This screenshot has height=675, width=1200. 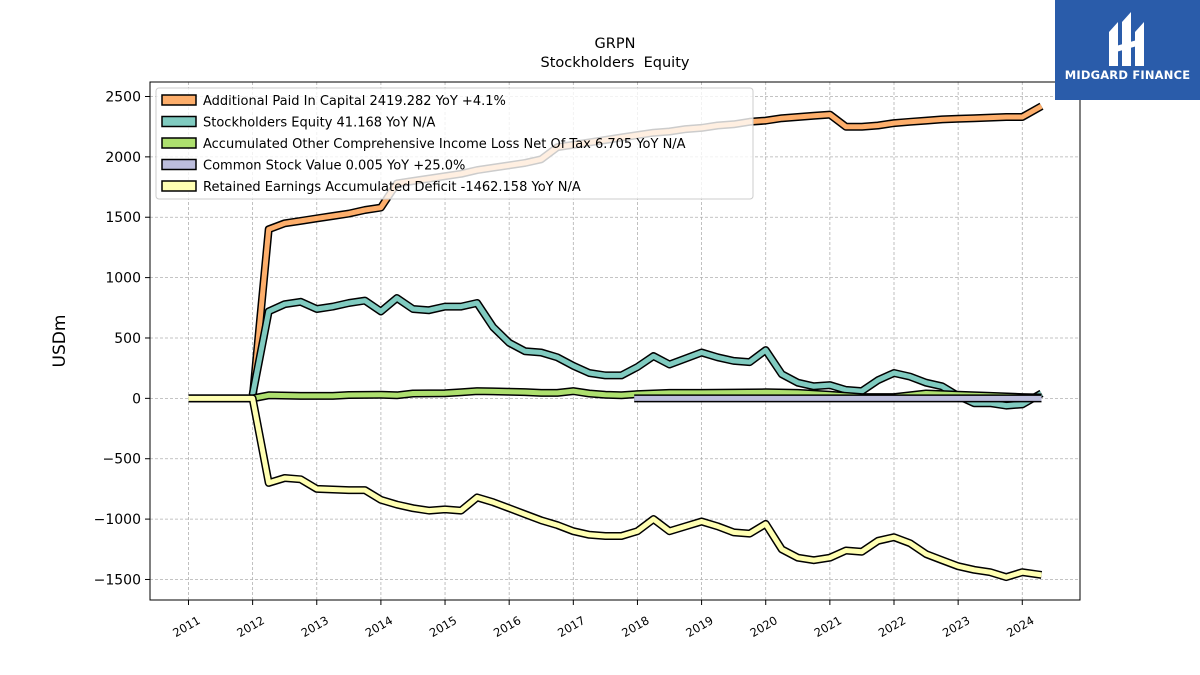 What do you see at coordinates (956, 626) in the screenshot?
I see `x-tick-label: 2023` at bounding box center [956, 626].